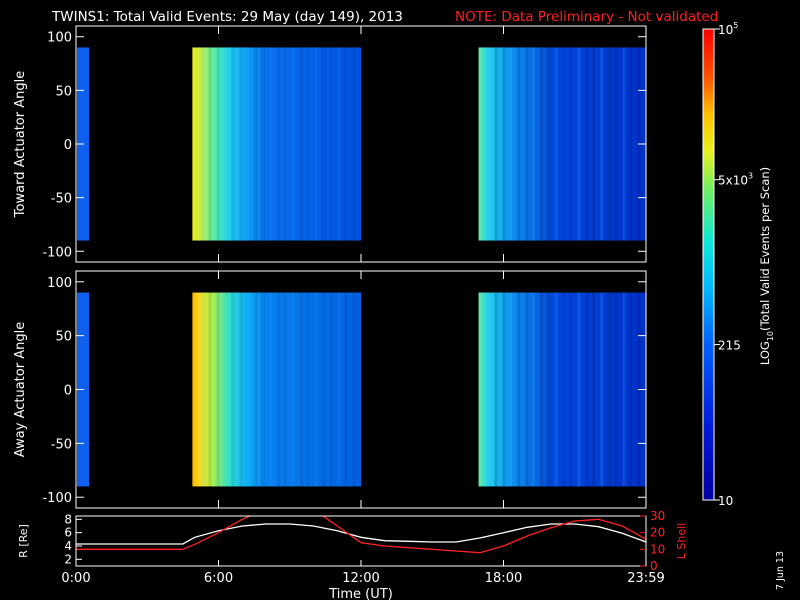 Image resolution: width=800 pixels, height=600 pixels. What do you see at coordinates (729, 346) in the screenshot?
I see `colorbar-tick-base: 215` at bounding box center [729, 346].